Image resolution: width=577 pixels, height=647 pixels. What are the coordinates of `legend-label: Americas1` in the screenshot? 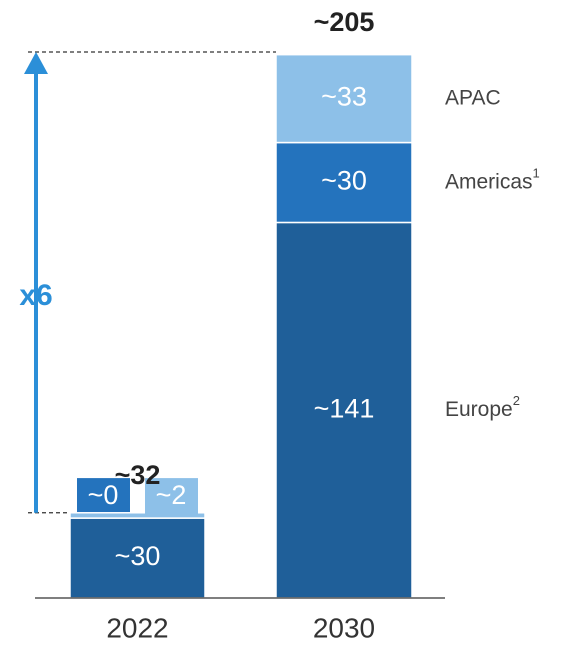 It's located at (492, 179).